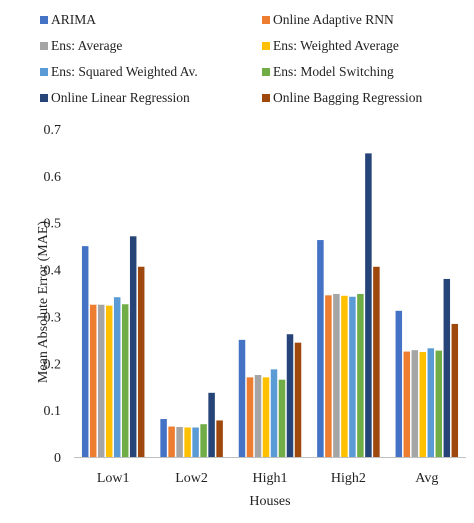  Describe the element at coordinates (125, 380) in the screenshot. I see `bar-ens-model-switching-low1` at that location.